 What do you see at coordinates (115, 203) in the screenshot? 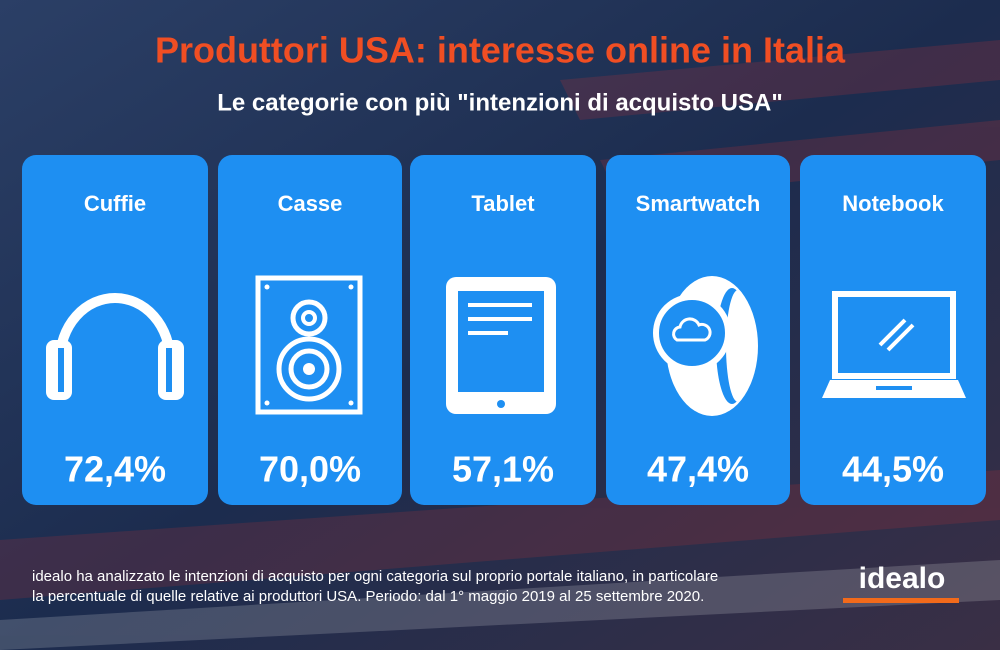
I see `card-label: Cuffie` at bounding box center [115, 203].